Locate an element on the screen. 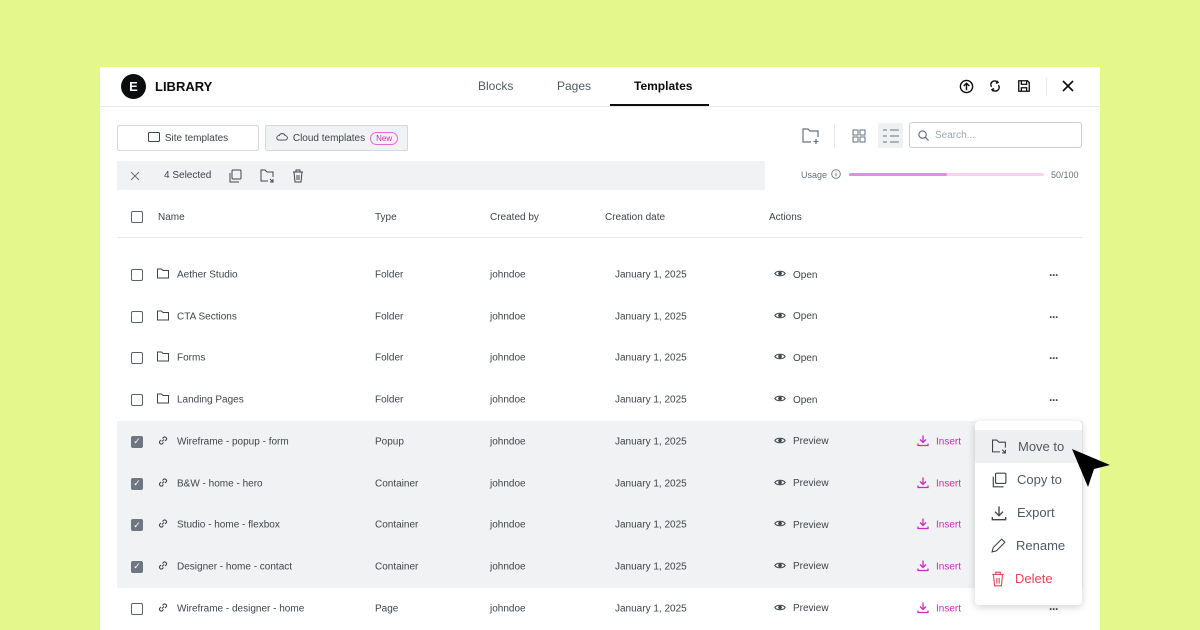 The width and height of the screenshot is (1200, 630). menu-item-label: Delete is located at coordinates (1034, 578).